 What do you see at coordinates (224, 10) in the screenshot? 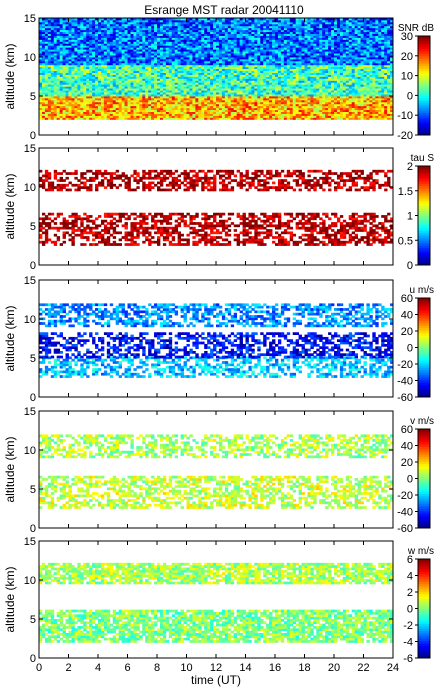
I see `figure-title: Esrange MST radar 20041110` at bounding box center [224, 10].